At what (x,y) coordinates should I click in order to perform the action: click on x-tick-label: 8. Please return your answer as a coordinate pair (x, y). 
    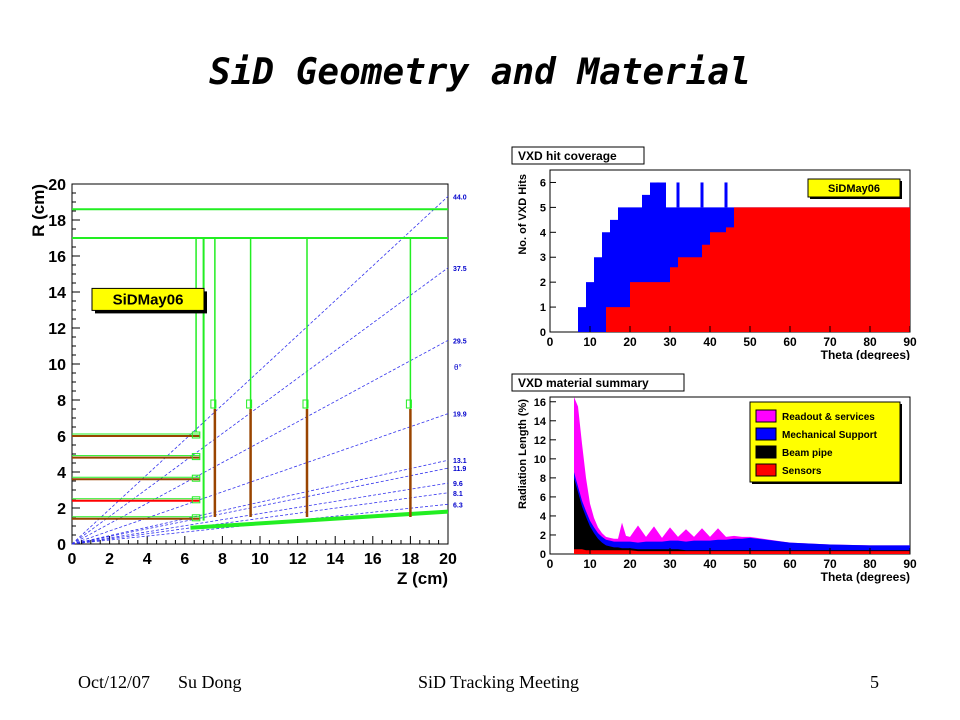
    Looking at the image, I should click on (222, 559).